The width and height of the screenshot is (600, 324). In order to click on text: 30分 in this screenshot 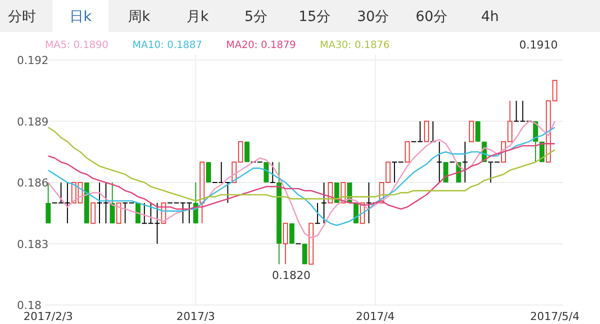, I will do `click(373, 17)`.